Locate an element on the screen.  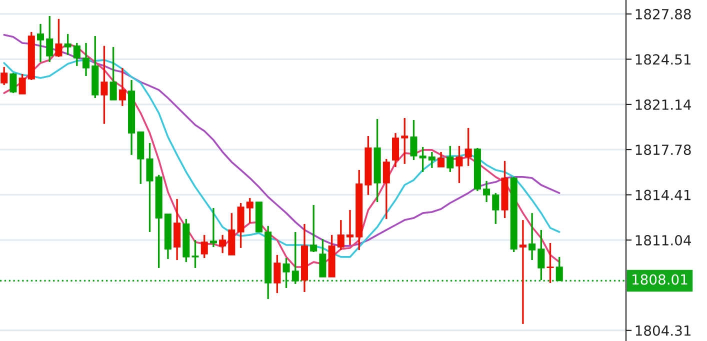
y-tick-label: 1814.41 is located at coordinates (663, 195).